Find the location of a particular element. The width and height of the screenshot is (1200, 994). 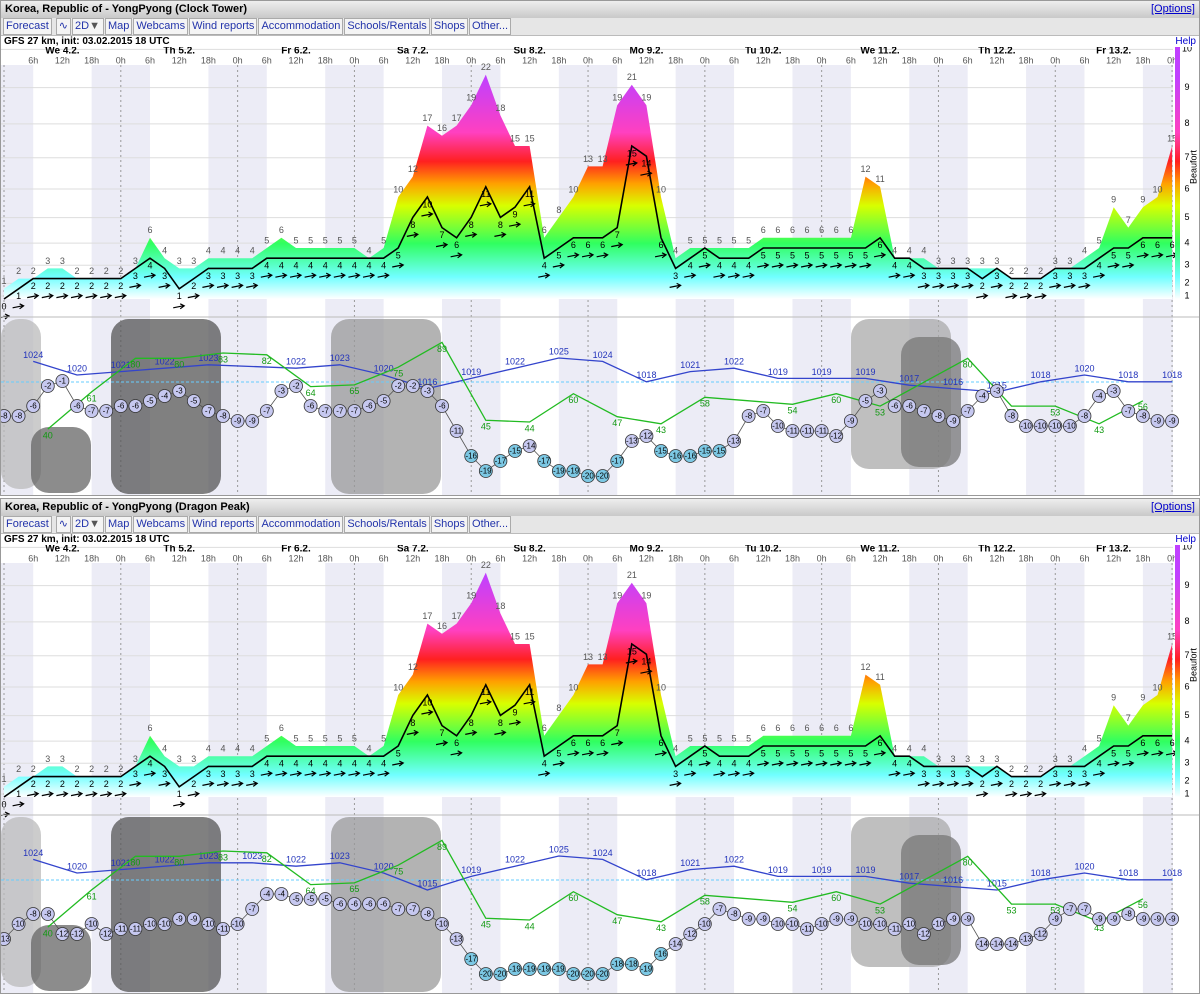

temperature-label: -5 is located at coordinates (326, 899).